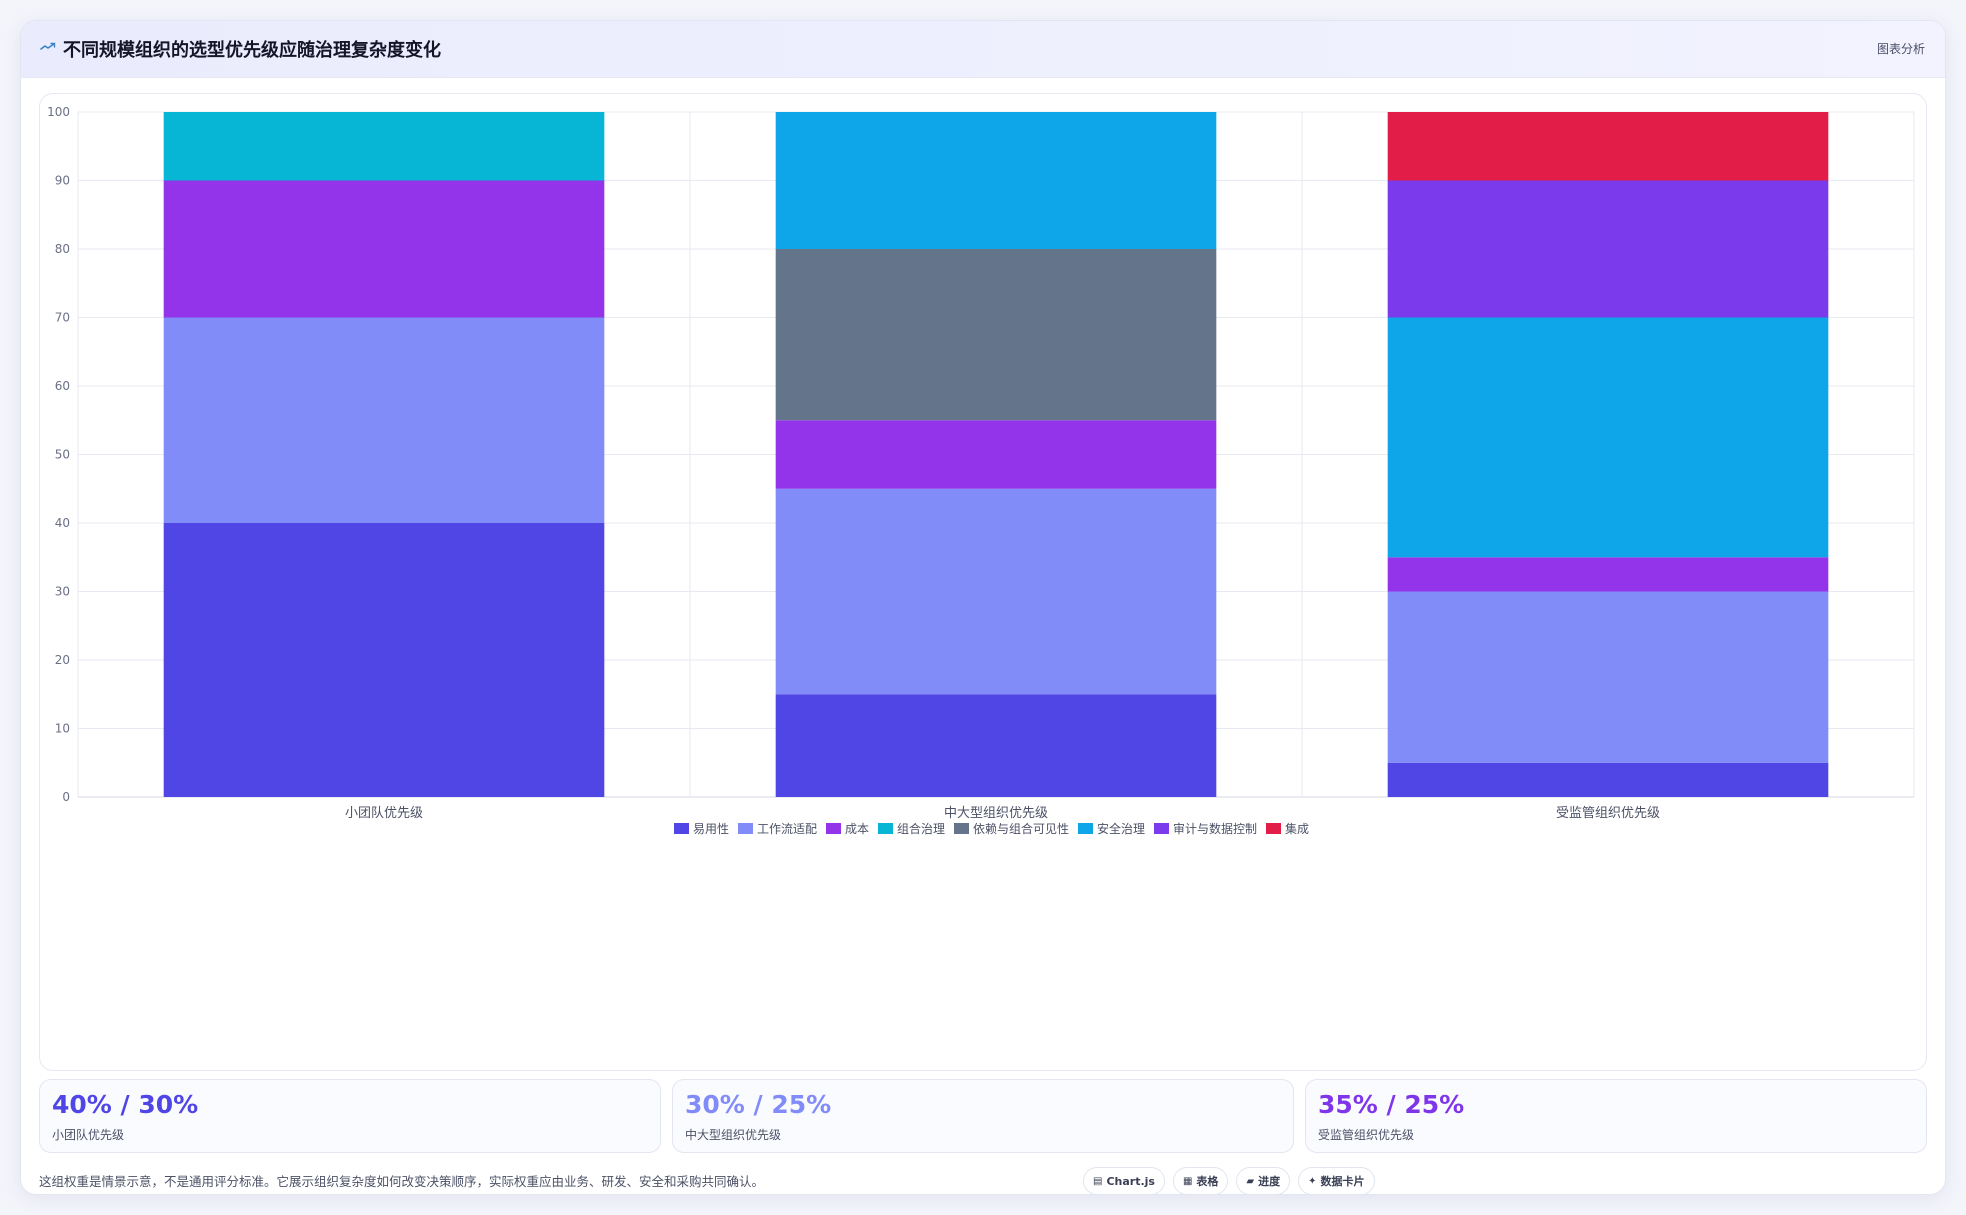 Image resolution: width=1966 pixels, height=1215 pixels. I want to click on chip-label: 表格, so click(1207, 1181).